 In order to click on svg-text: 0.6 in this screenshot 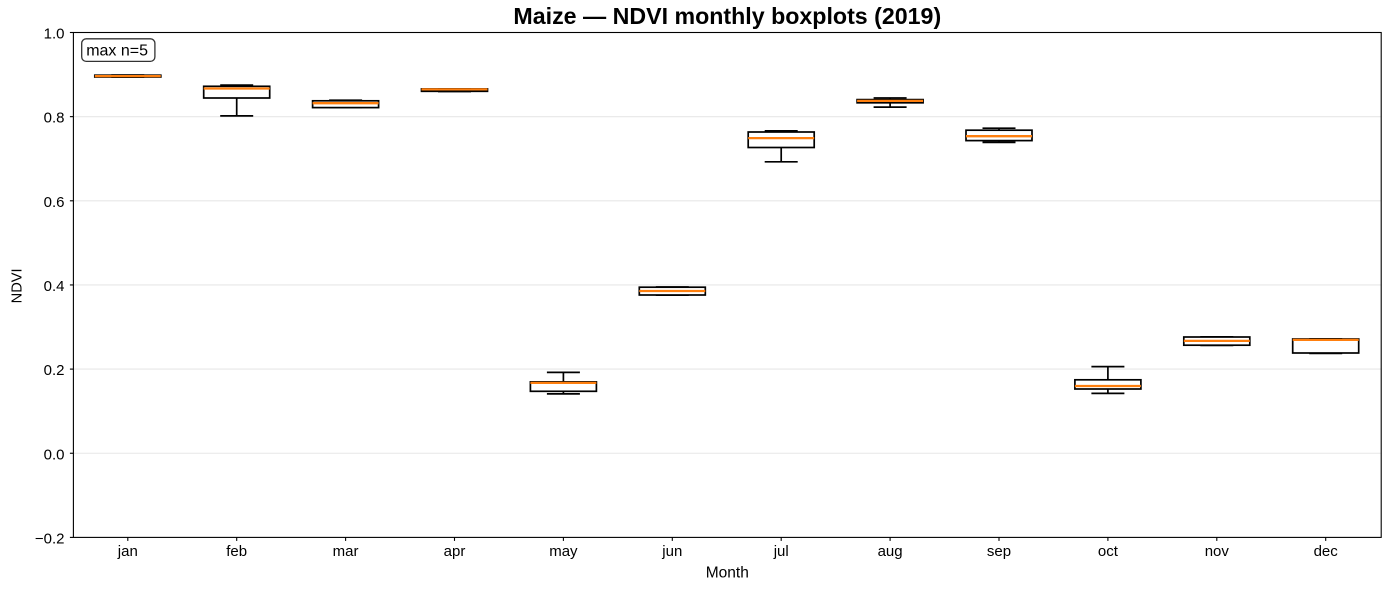, I will do `click(54, 202)`.